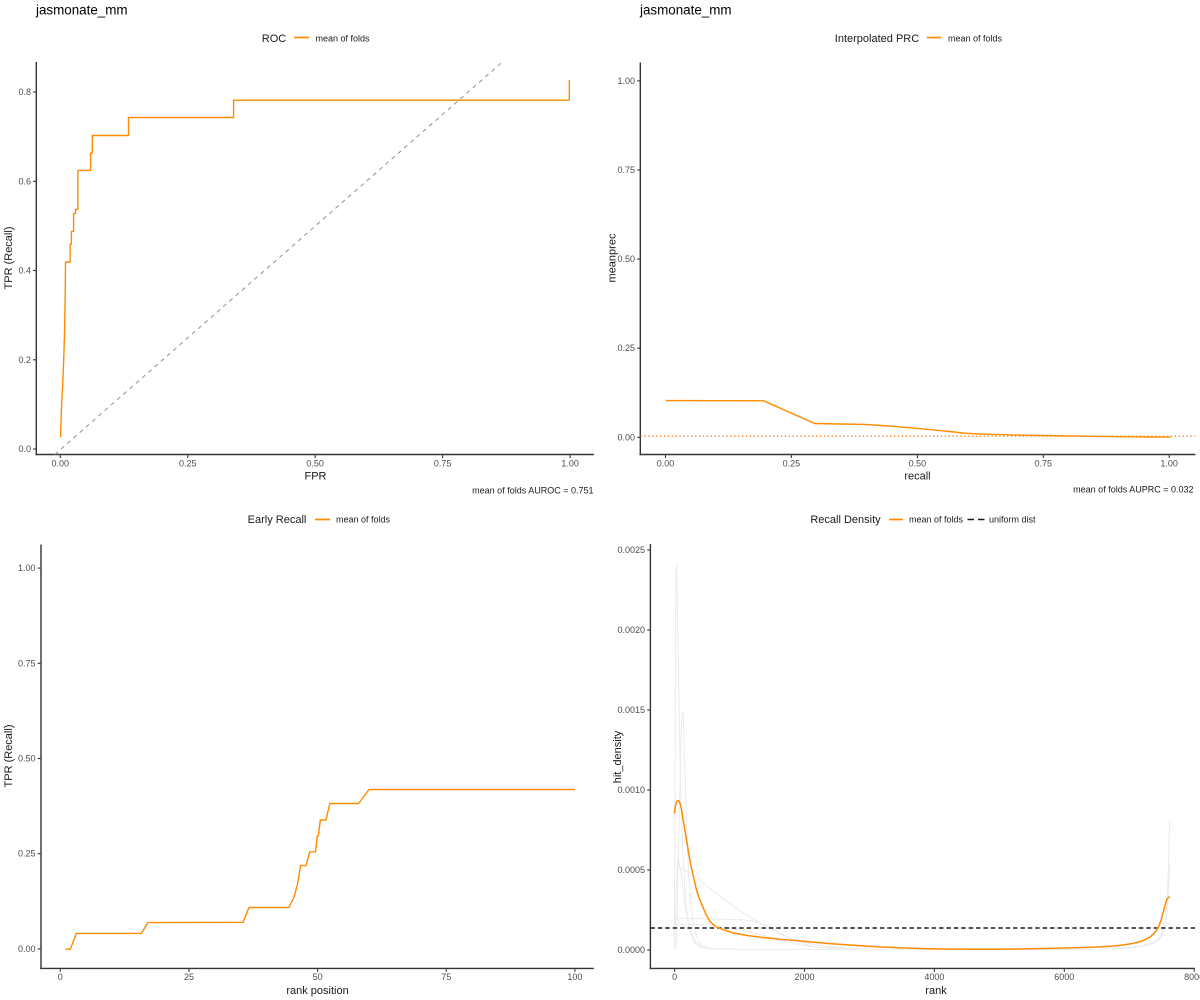  I want to click on svg-text: 50, so click(318, 977).